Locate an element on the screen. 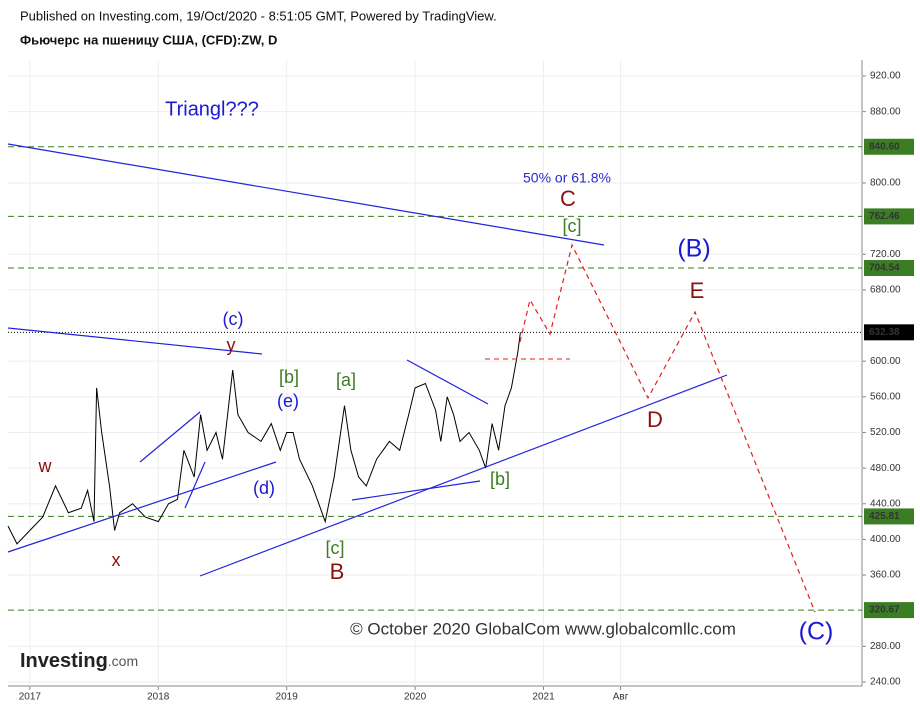 This screenshot has width=920, height=713. level-label: 704.54 is located at coordinates (884, 268).